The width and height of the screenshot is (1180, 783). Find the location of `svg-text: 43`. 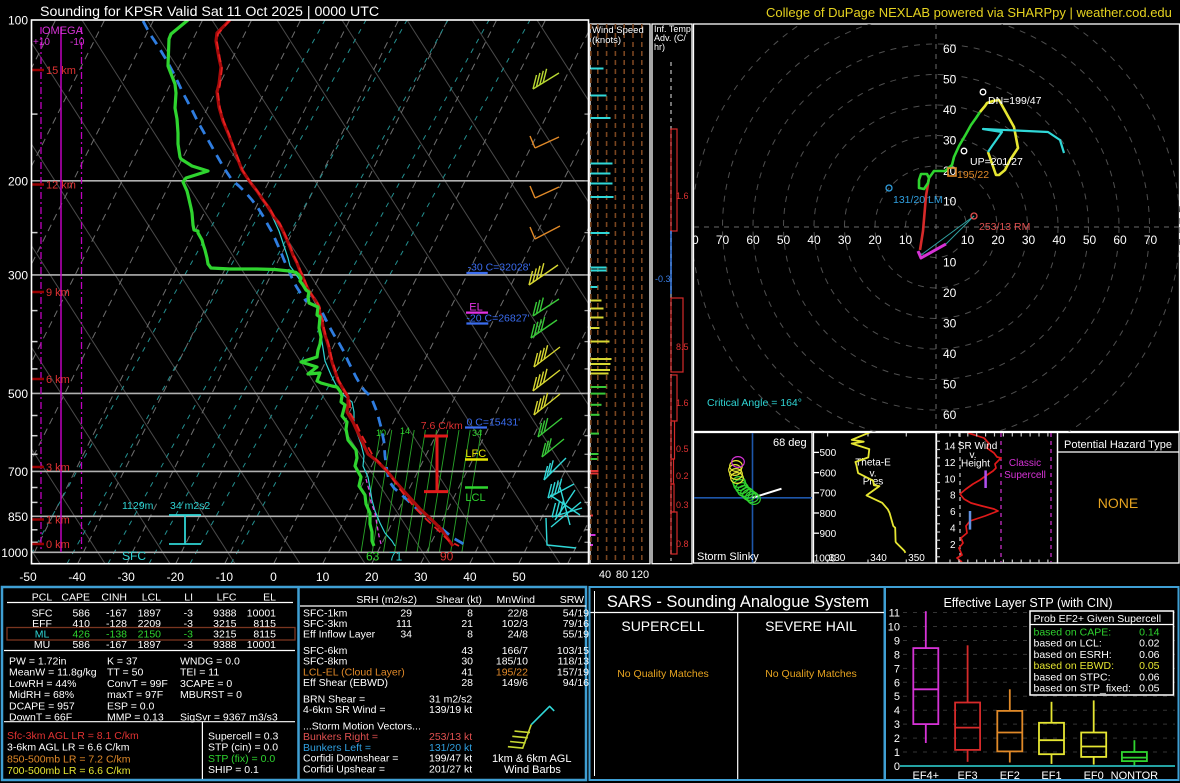

svg-text: 43 is located at coordinates (467, 651).